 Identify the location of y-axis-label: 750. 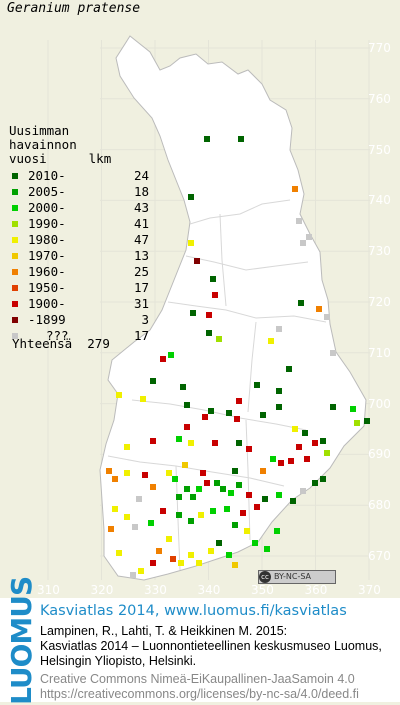
(379, 149).